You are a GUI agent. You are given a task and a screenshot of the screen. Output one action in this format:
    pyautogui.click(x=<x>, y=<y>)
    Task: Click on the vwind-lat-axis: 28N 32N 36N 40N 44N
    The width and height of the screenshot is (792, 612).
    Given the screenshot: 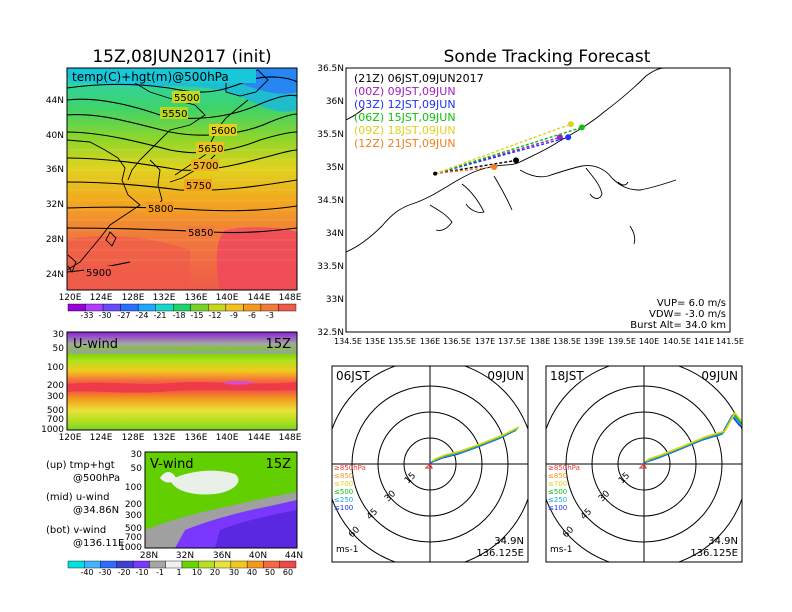 What is the action you would take?
    pyautogui.click(x=221, y=556)
    